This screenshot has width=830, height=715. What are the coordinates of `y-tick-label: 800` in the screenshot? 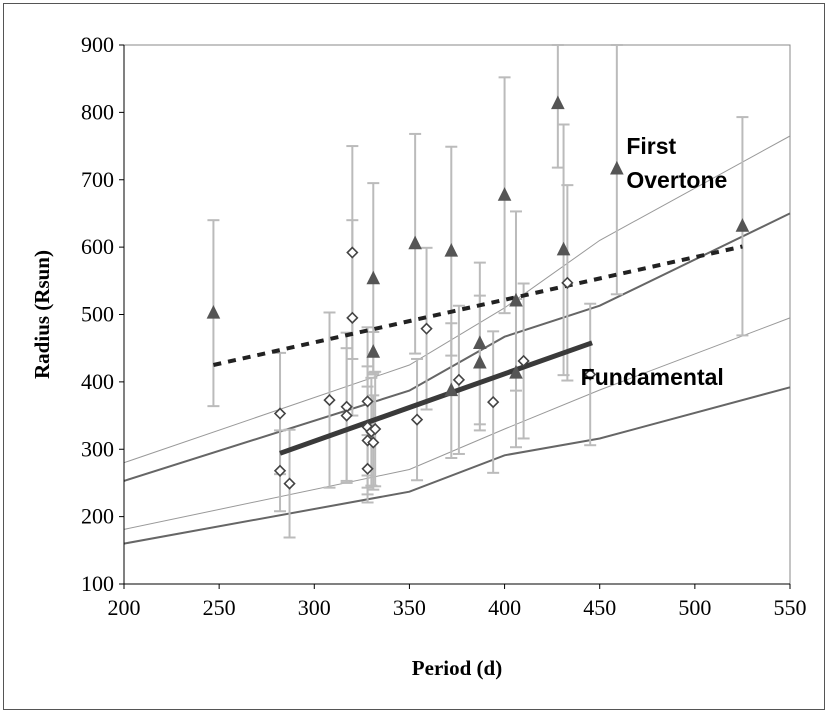 It's located at (97, 111).